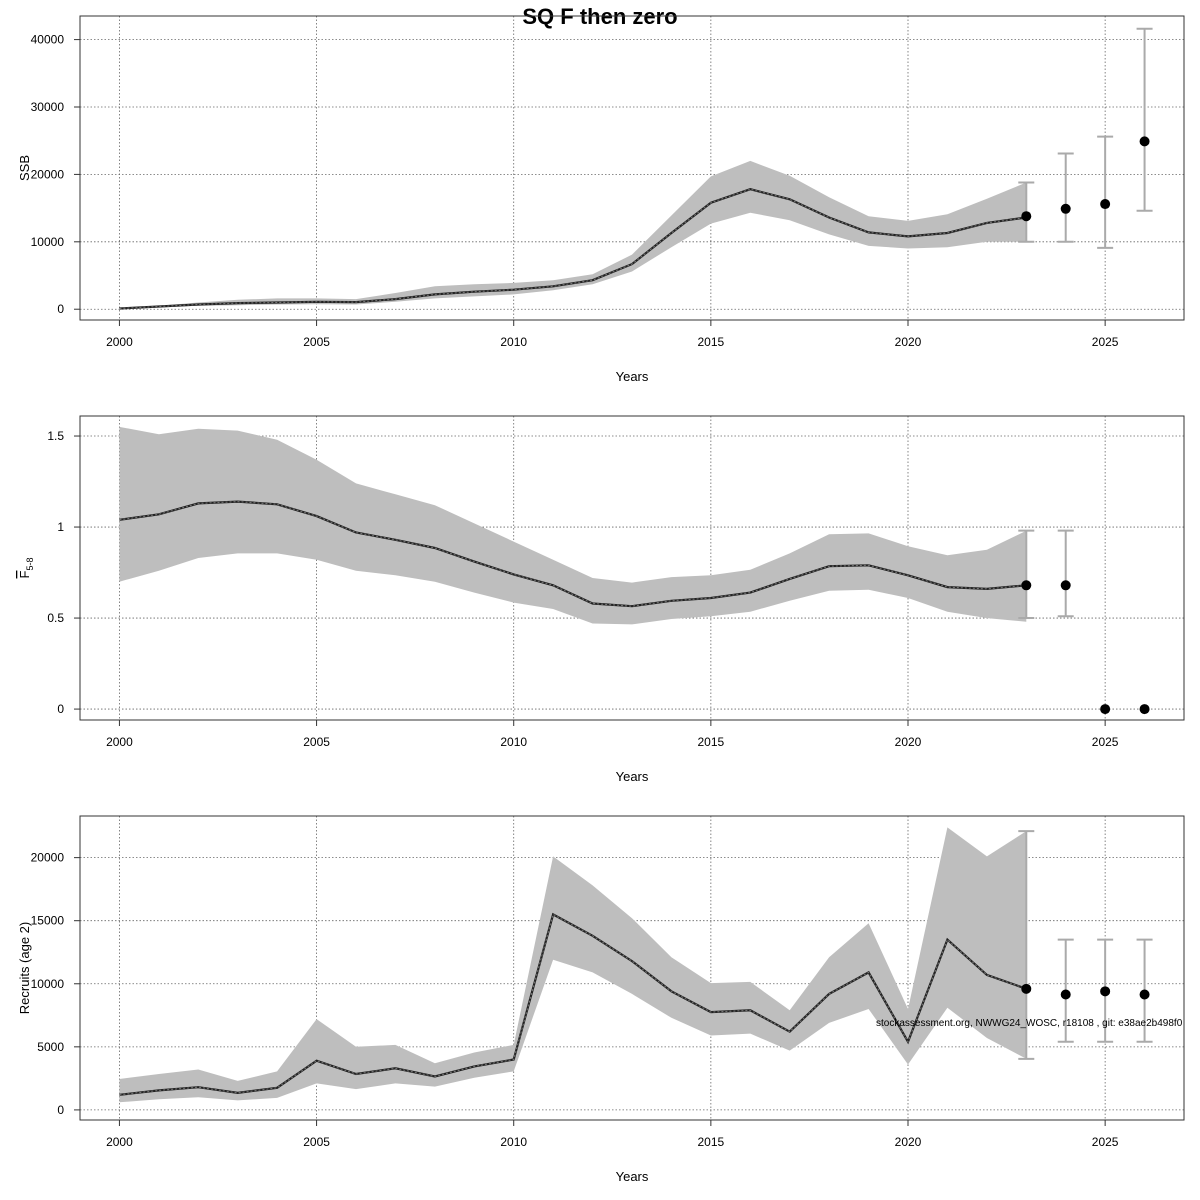 The image size is (1200, 1200). I want to click on x-tick-label-rec: 2005, so click(316, 1142).